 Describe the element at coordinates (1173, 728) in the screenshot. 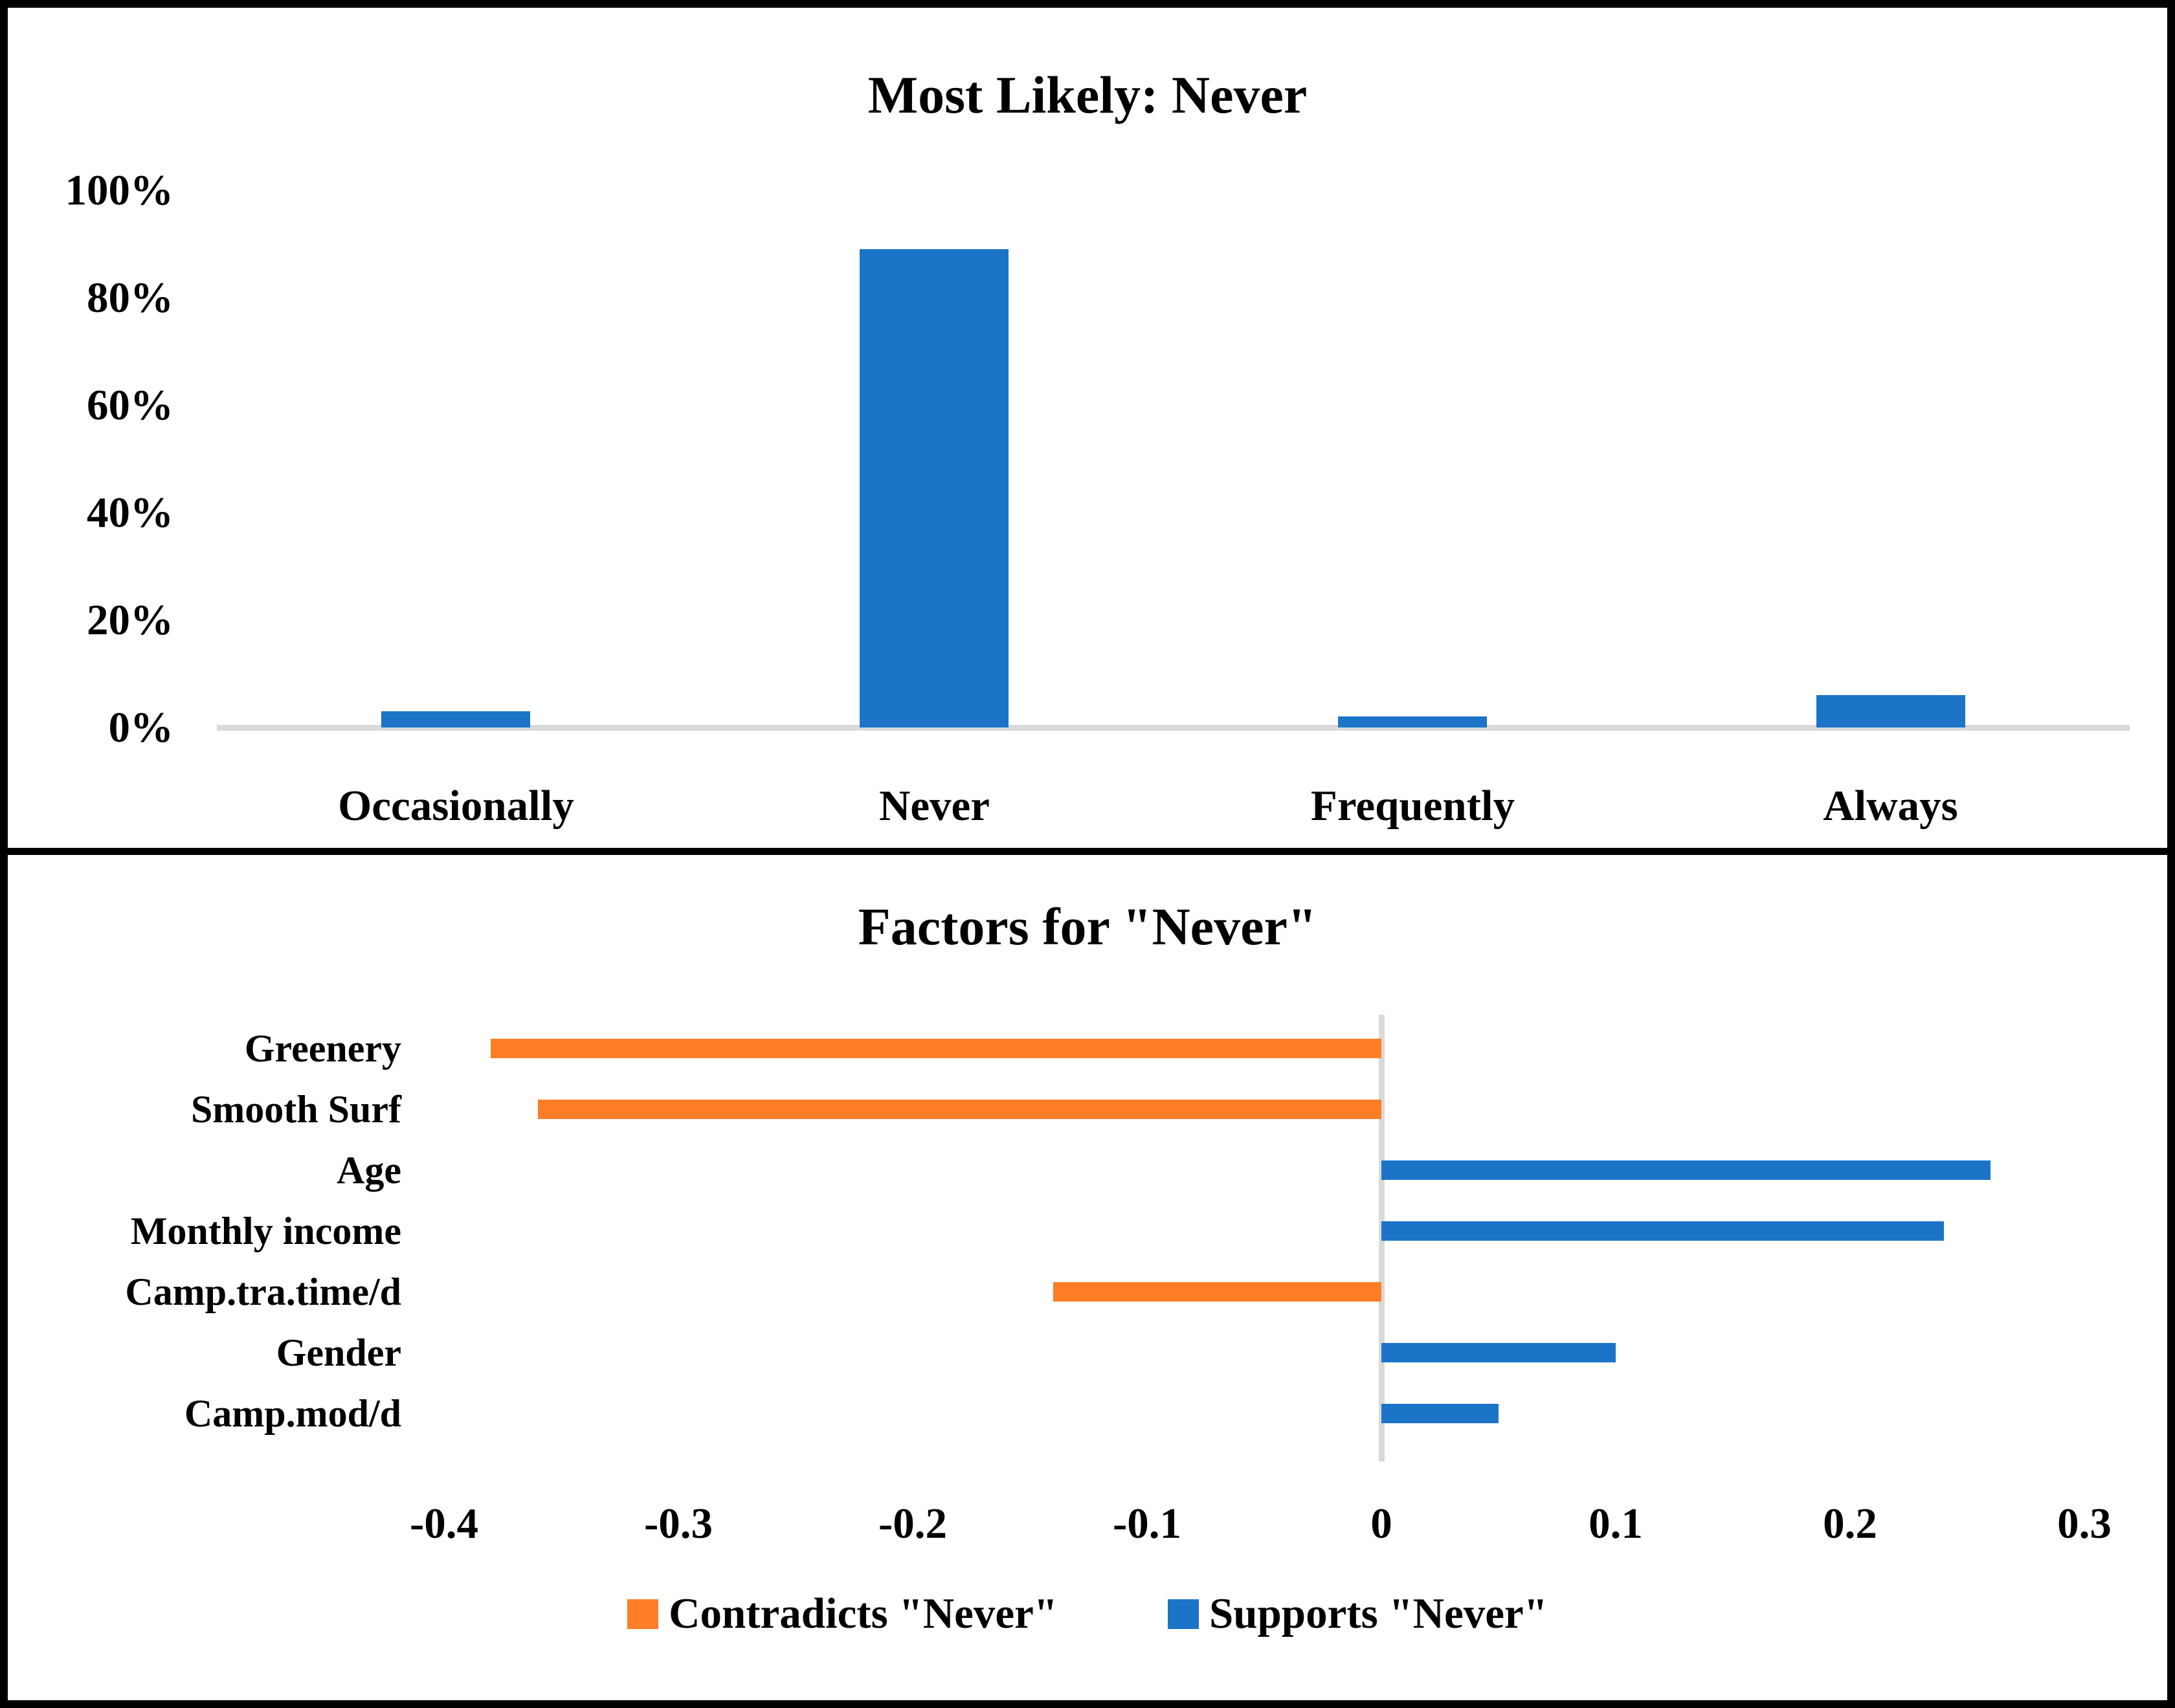

I see `top-x-axis-line` at that location.